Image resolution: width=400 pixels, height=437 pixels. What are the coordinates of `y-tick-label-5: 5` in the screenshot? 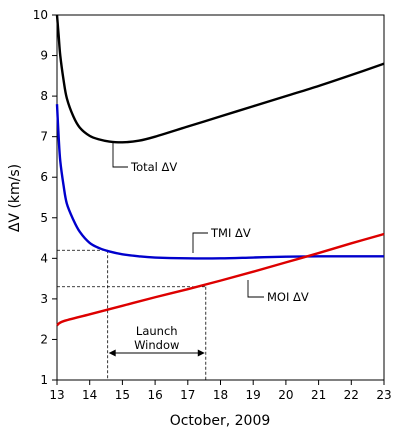 It's located at (44, 218).